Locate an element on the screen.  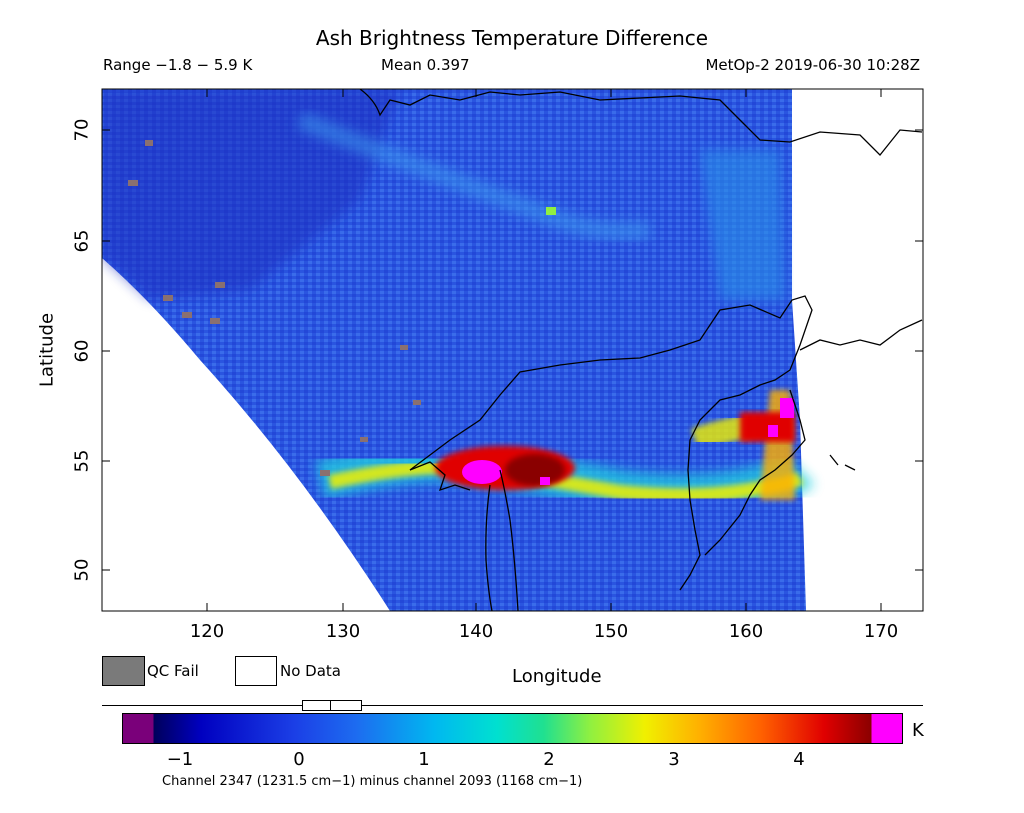
x-tick-label: 170 is located at coordinates (881, 631).